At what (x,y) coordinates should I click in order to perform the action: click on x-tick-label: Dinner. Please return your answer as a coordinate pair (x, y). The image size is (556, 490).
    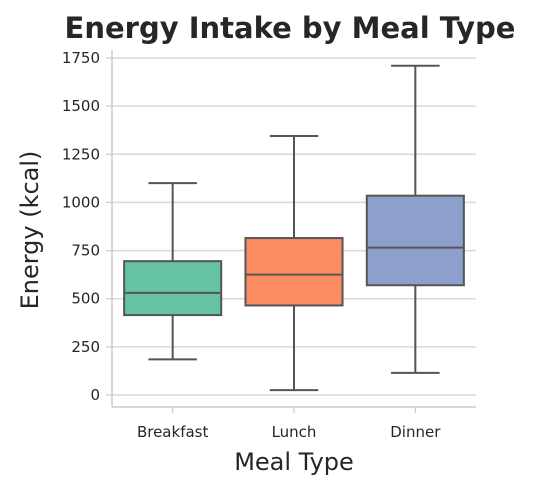
    Looking at the image, I should click on (415, 432).